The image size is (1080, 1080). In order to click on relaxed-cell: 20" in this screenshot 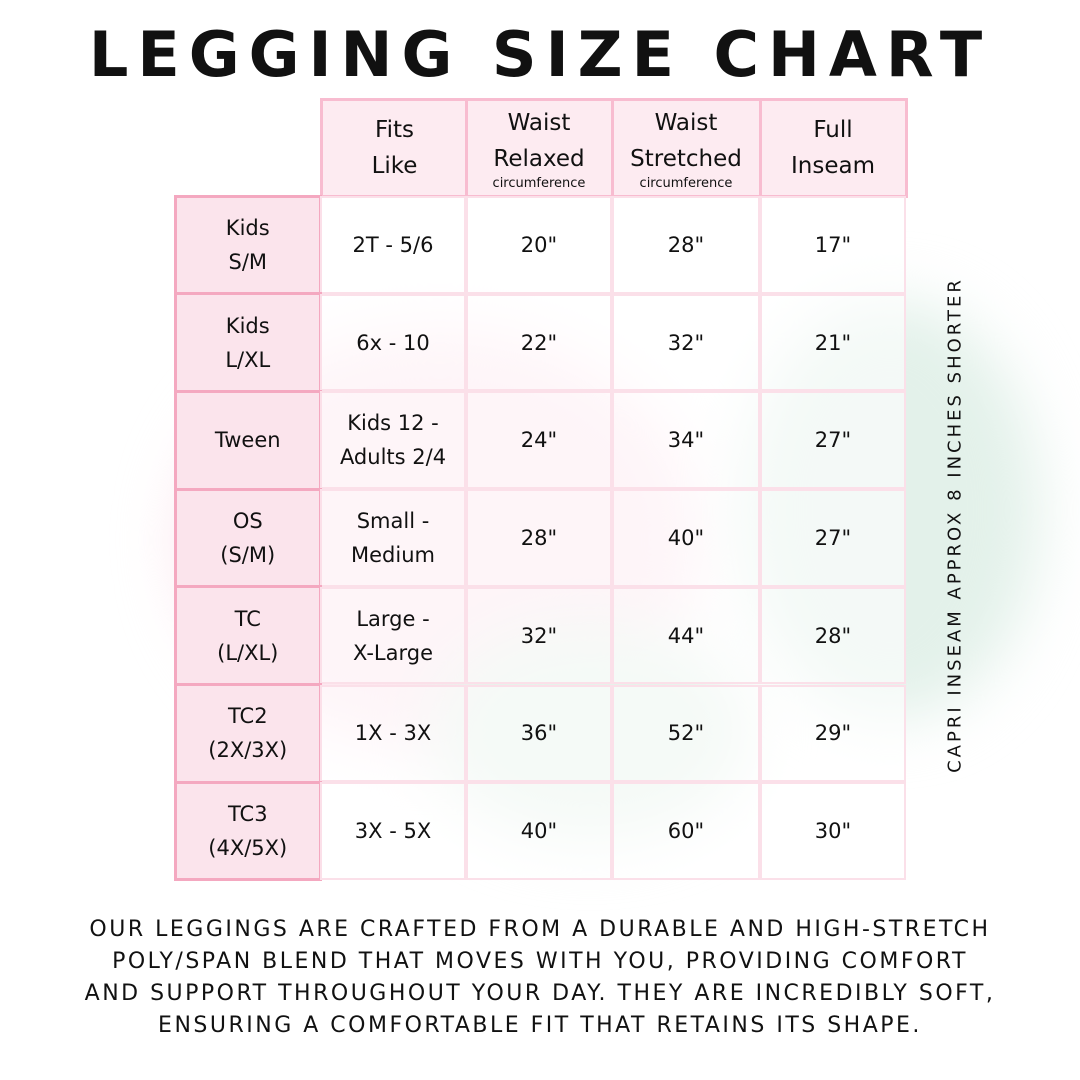, I will do `click(539, 245)`.